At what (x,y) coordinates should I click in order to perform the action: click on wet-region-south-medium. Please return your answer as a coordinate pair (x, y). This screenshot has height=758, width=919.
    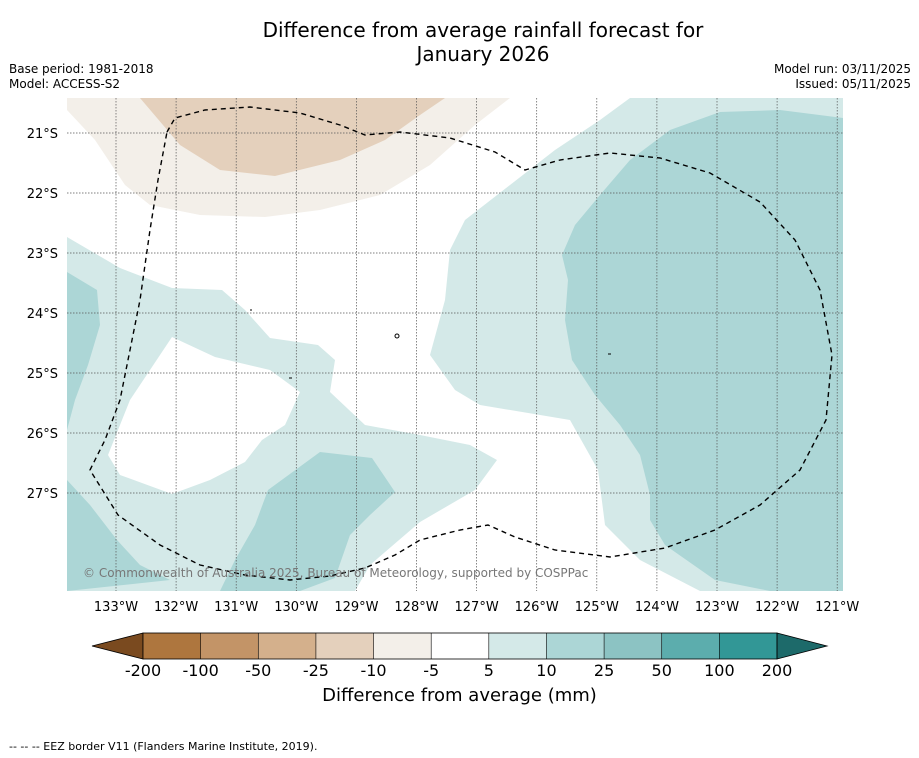
    Looking at the image, I should click on (307, 521).